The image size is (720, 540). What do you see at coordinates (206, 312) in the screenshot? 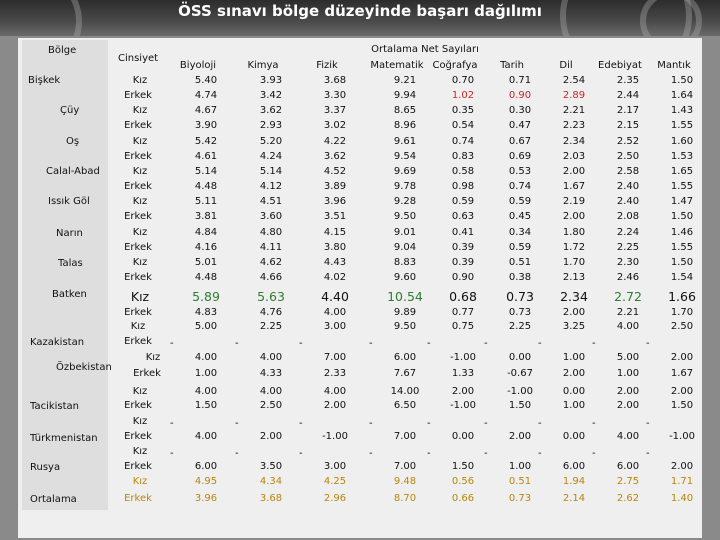
I see `value-cell: 4.83` at bounding box center [206, 312].